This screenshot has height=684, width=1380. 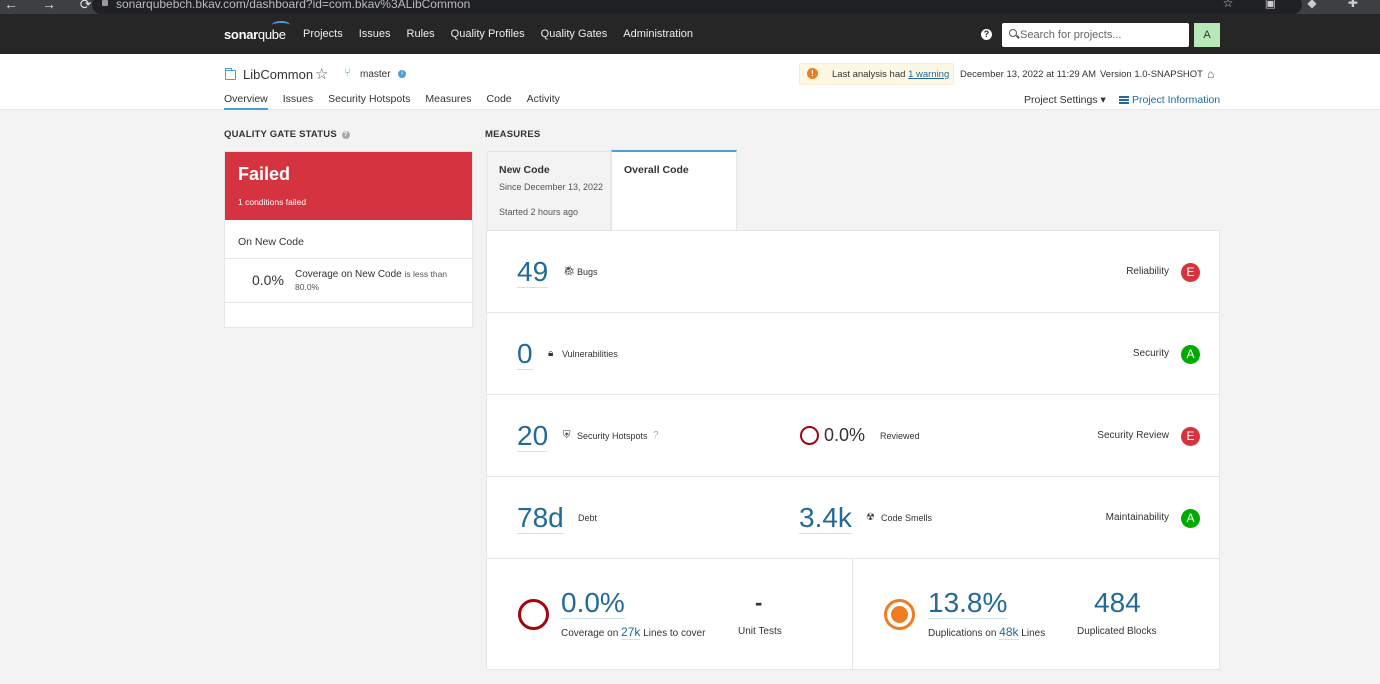 I want to click on code-smell-icon: ☢, so click(x=870, y=517).